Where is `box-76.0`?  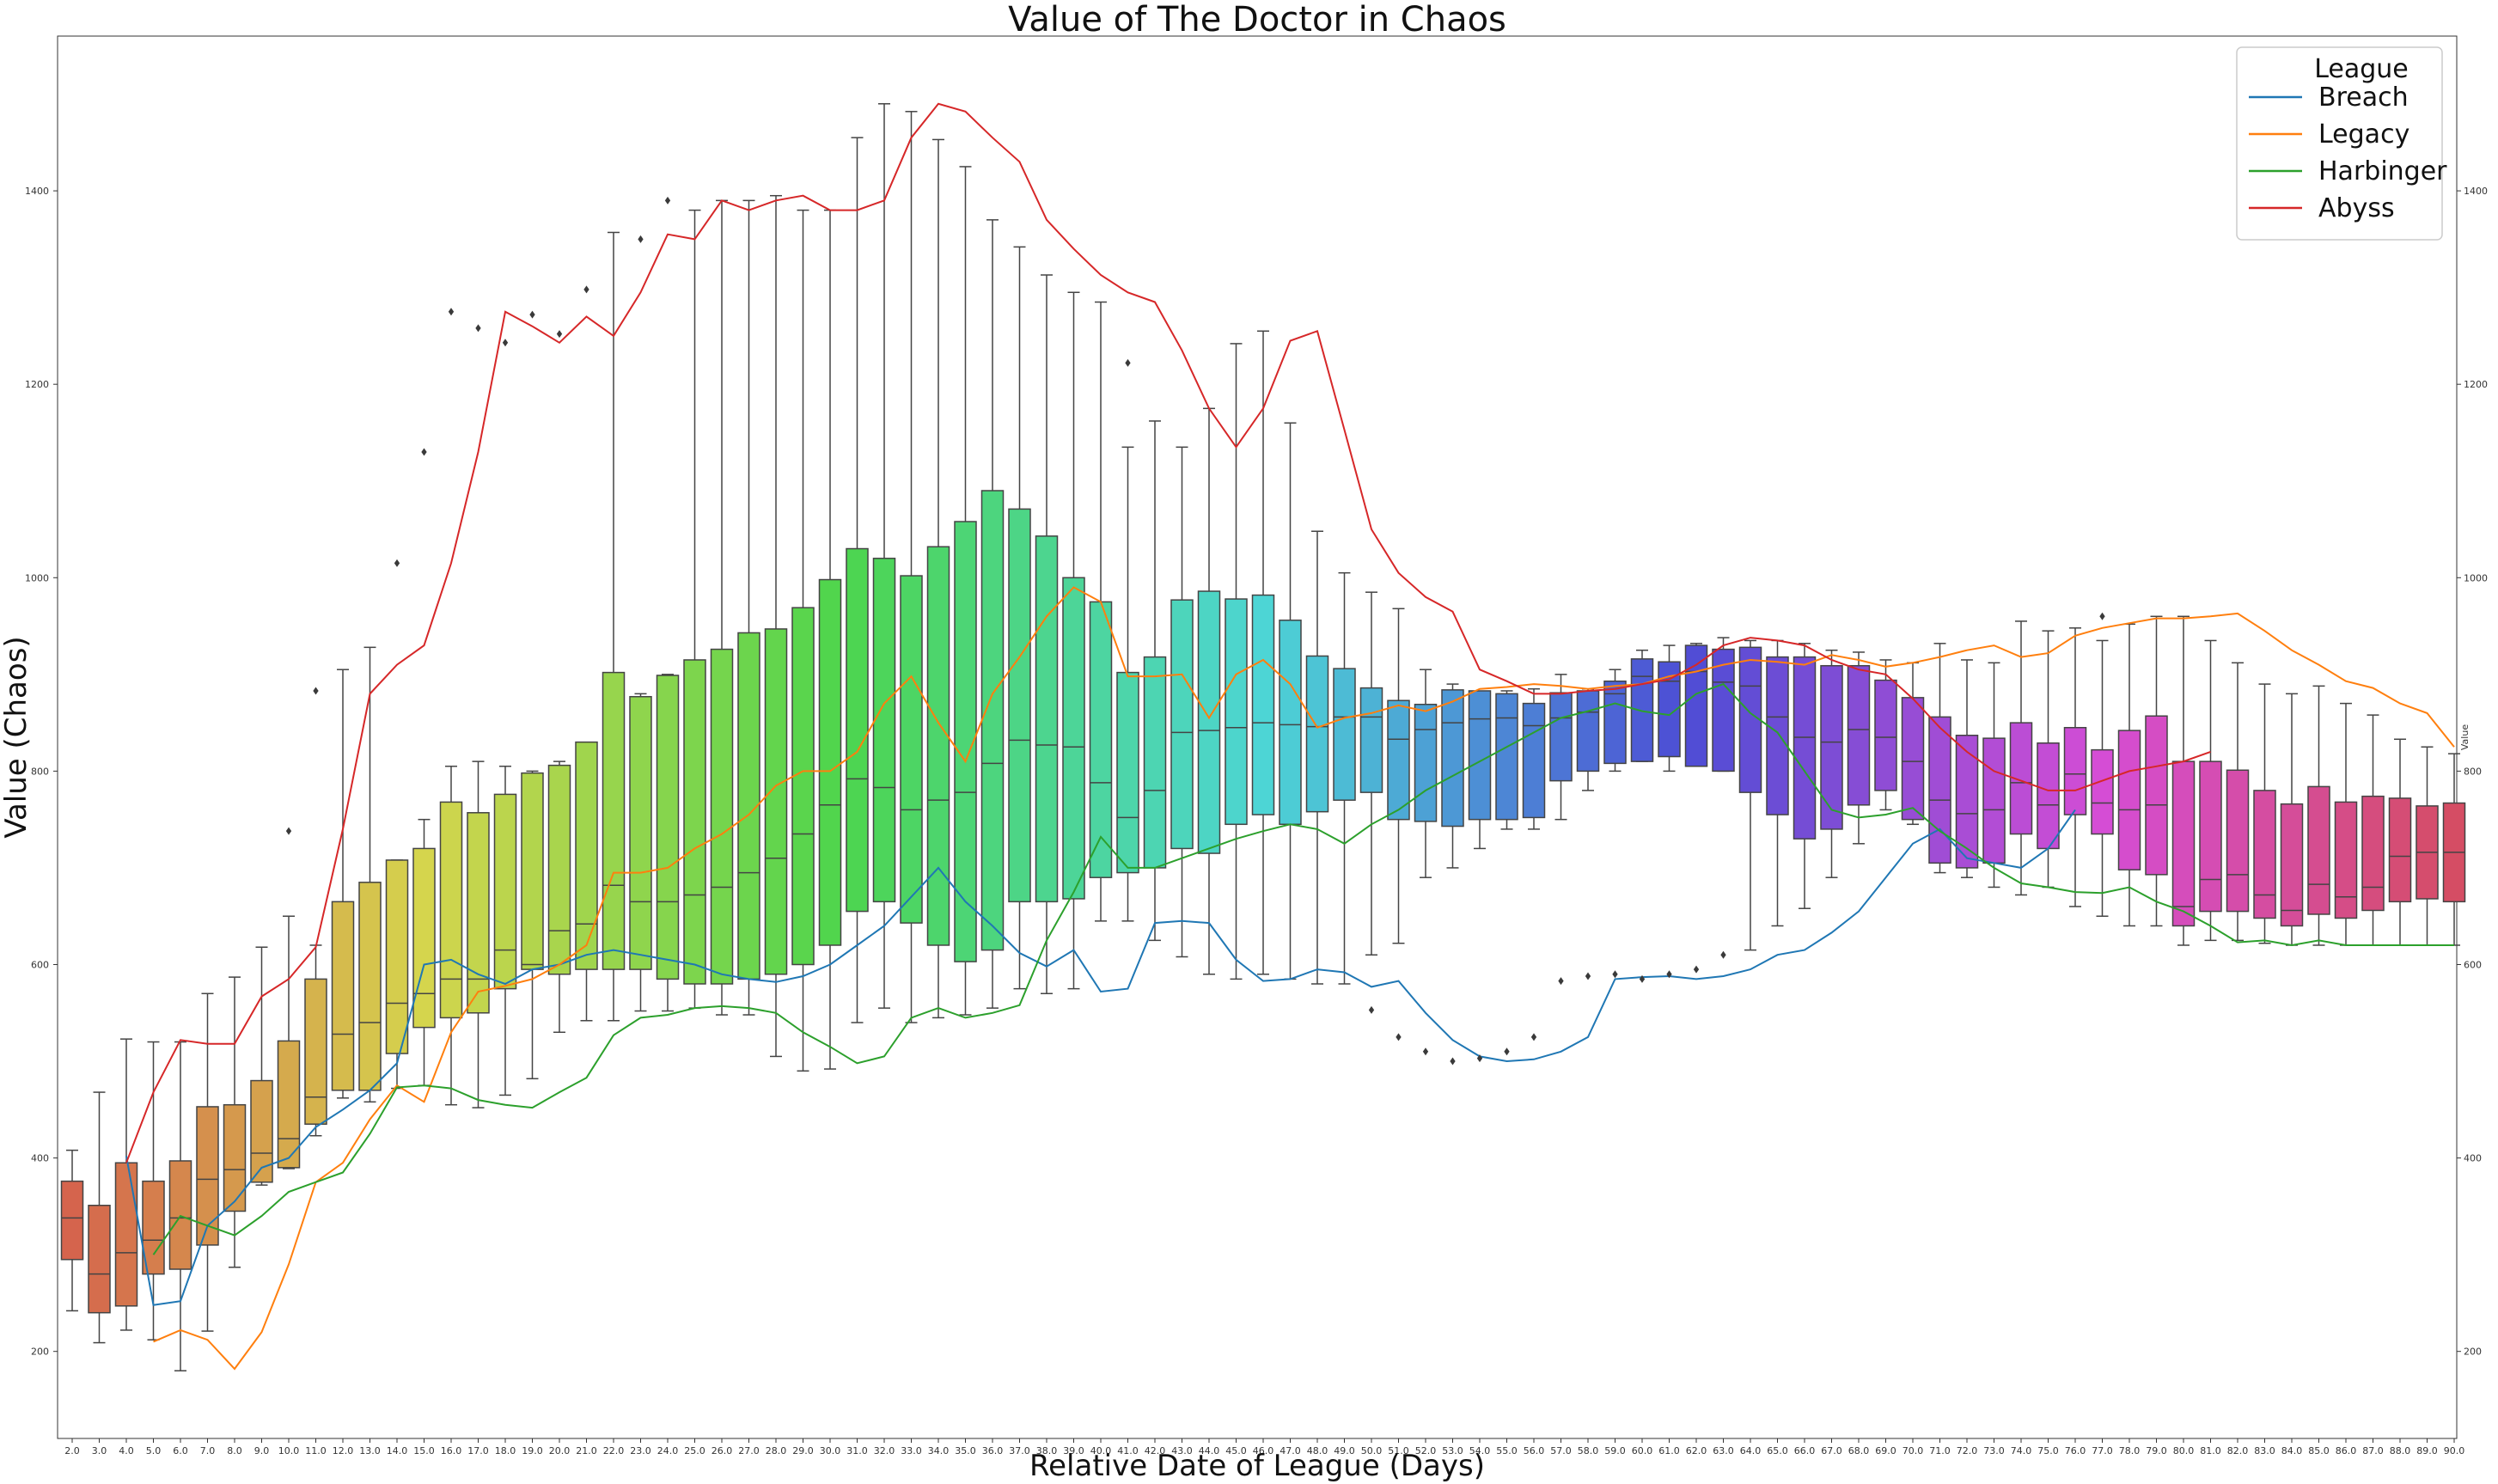 box-76.0 is located at coordinates (2075, 767).